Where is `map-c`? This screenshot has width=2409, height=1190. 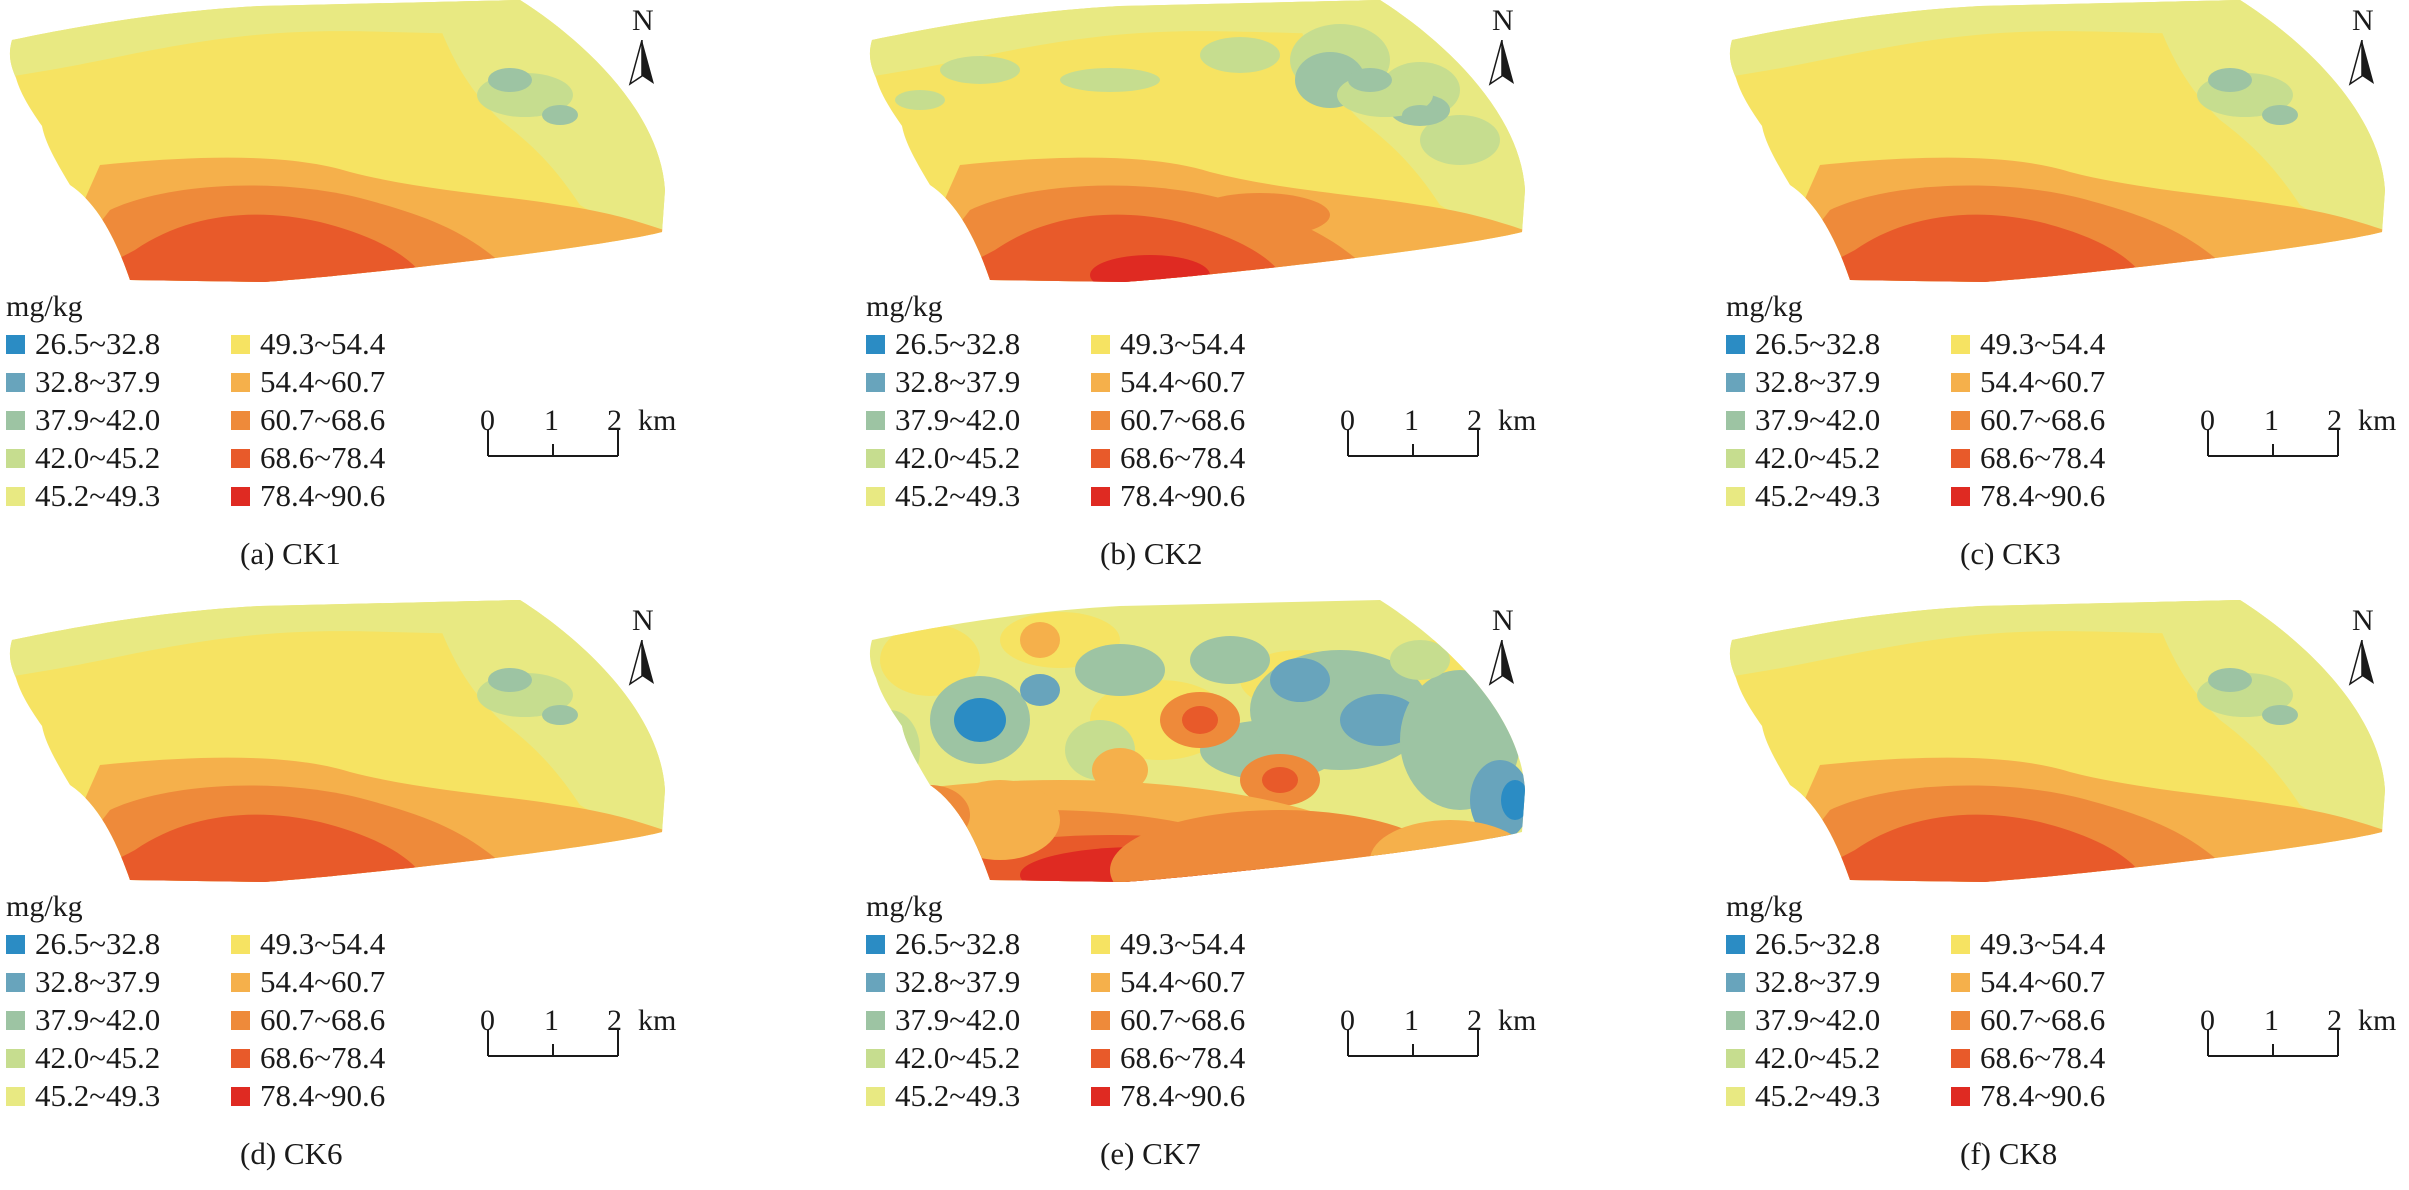 map-c is located at coordinates (2057, 141).